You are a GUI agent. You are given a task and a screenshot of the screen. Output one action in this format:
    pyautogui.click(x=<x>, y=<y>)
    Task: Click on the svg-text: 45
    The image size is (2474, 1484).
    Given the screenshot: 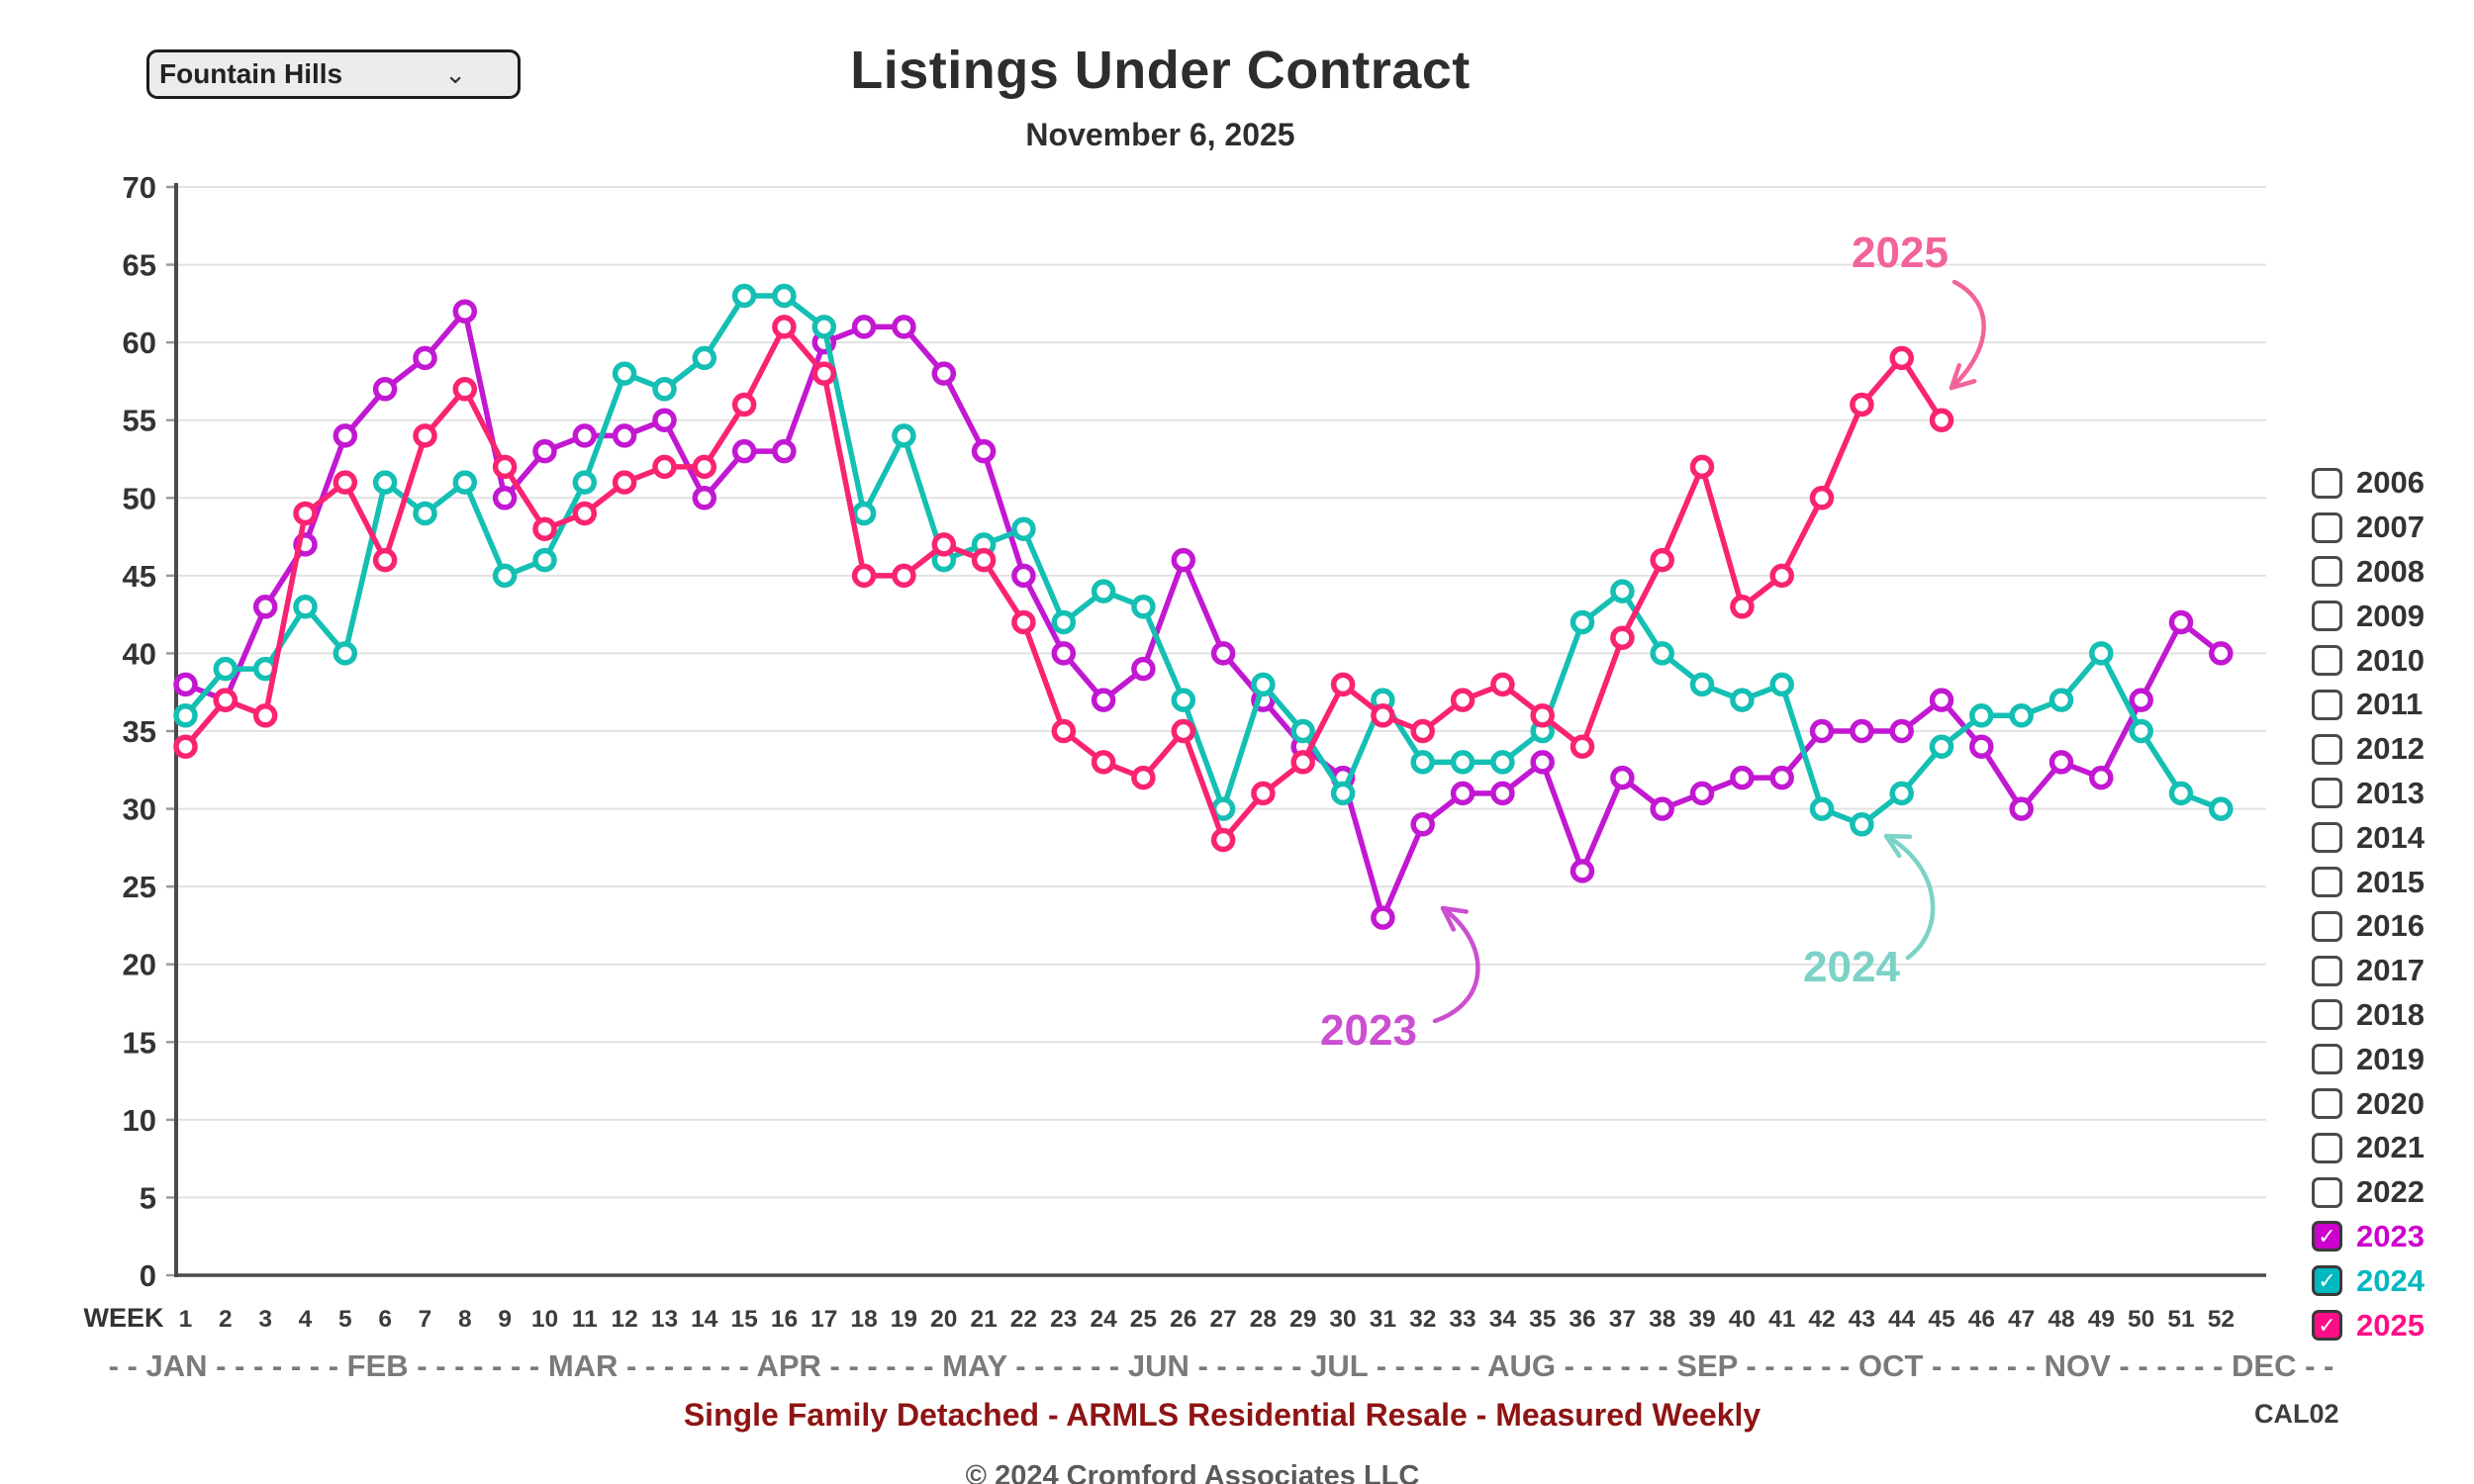 What is the action you would take?
    pyautogui.click(x=1941, y=1319)
    